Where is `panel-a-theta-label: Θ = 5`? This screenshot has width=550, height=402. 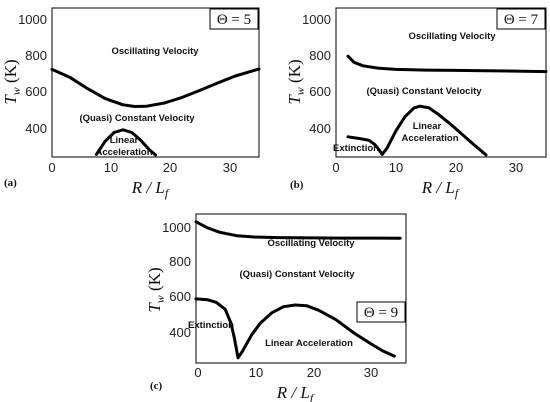
panel-a-theta-label: Θ = 5 is located at coordinates (234, 20).